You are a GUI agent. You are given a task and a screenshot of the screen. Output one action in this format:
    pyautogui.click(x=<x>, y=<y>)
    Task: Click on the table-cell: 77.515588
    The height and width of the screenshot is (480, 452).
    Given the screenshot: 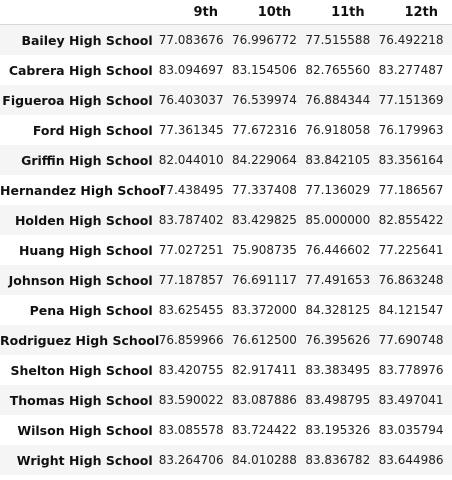 What is the action you would take?
    pyautogui.click(x=338, y=40)
    